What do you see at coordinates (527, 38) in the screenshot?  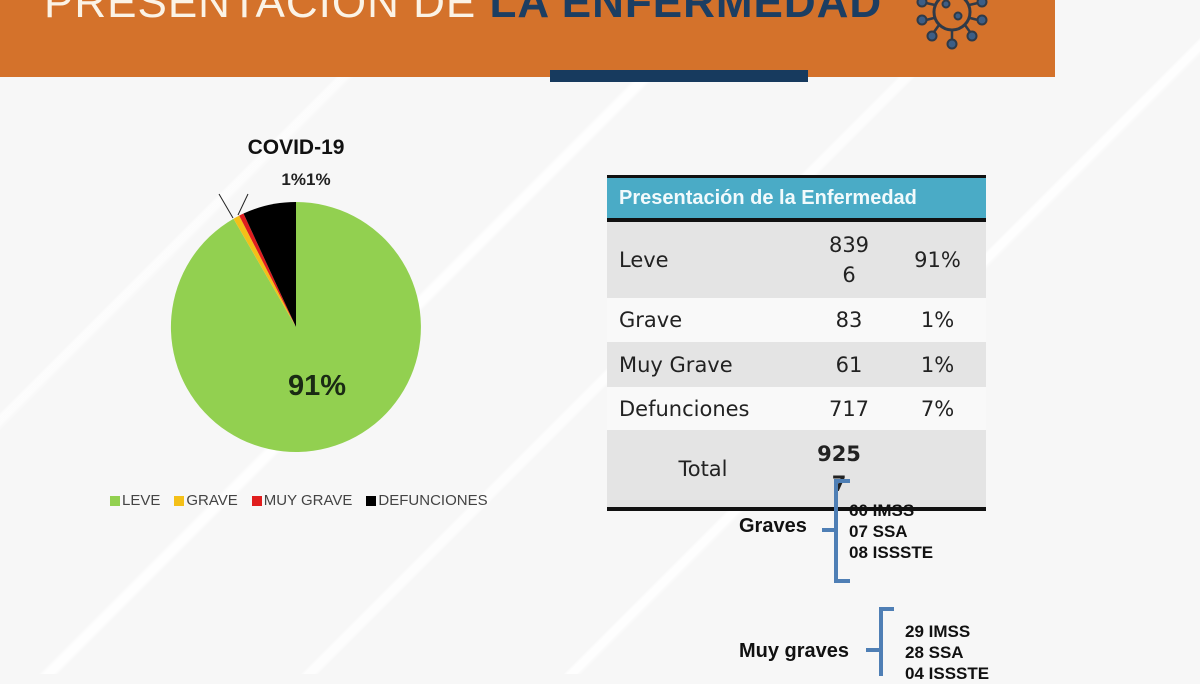 I see `header-banner: PRESENTACIÓN DE LA ENFERMEDAD` at bounding box center [527, 38].